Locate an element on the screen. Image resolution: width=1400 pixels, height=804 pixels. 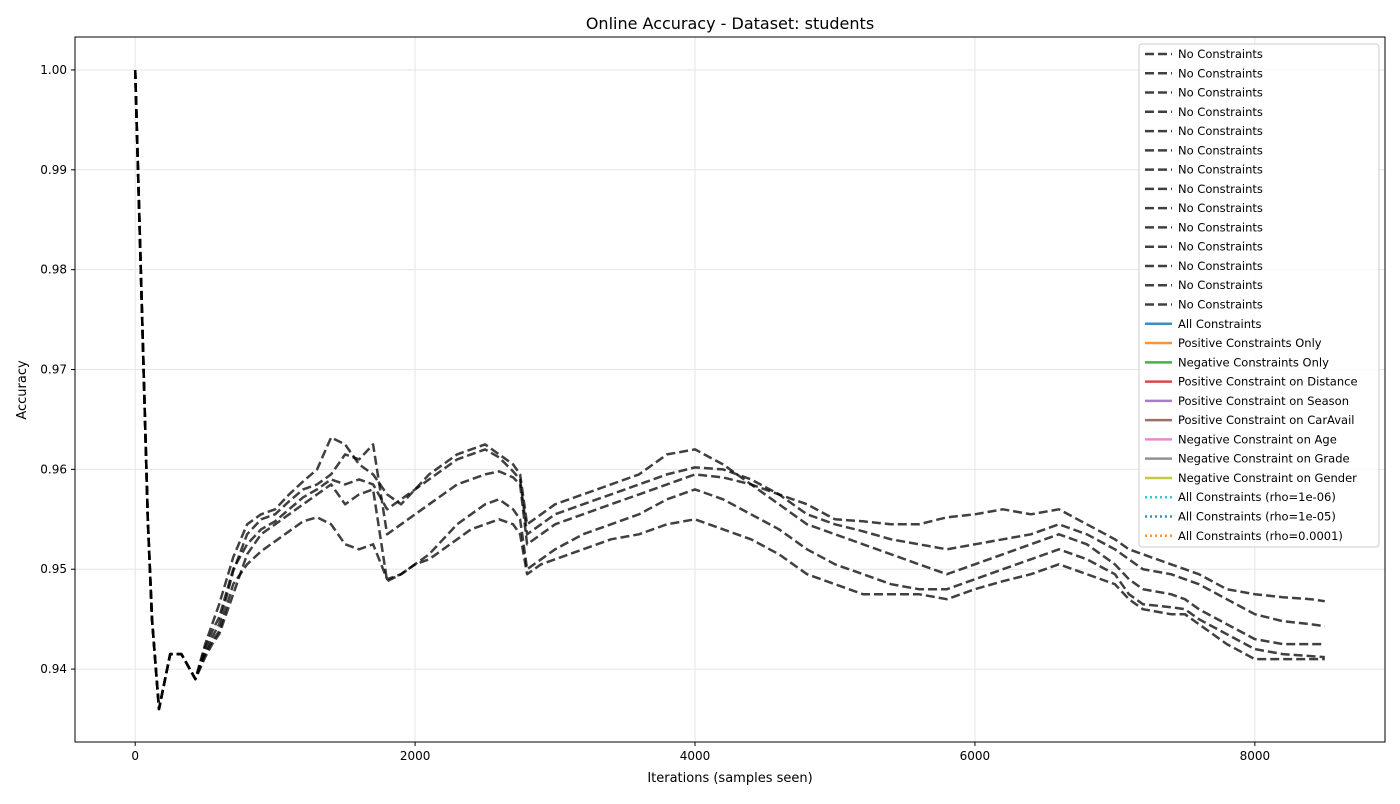
x-tick-label: 0 is located at coordinates (135, 756).